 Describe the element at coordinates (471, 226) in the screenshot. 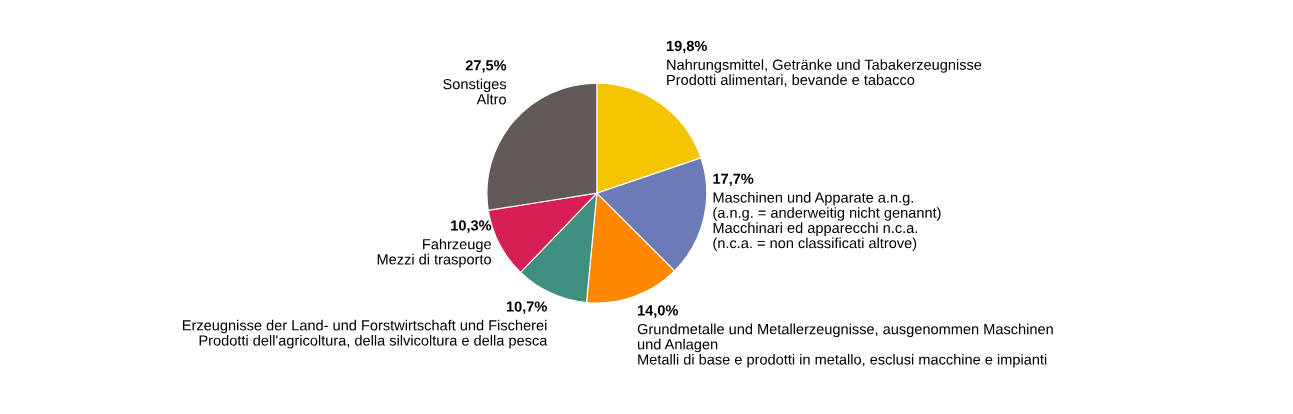

I see `data-label: 10,3%` at that location.